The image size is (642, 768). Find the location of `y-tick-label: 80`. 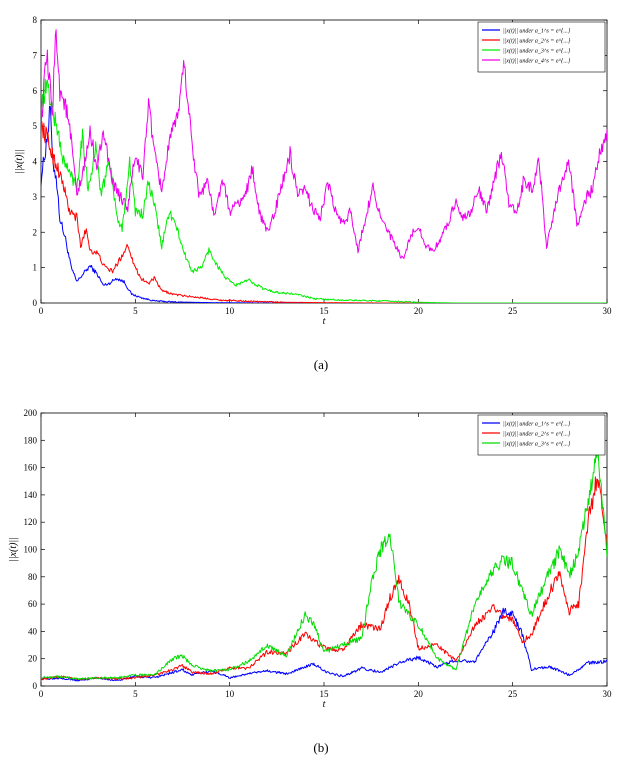

y-tick-label: 80 is located at coordinates (33, 577).